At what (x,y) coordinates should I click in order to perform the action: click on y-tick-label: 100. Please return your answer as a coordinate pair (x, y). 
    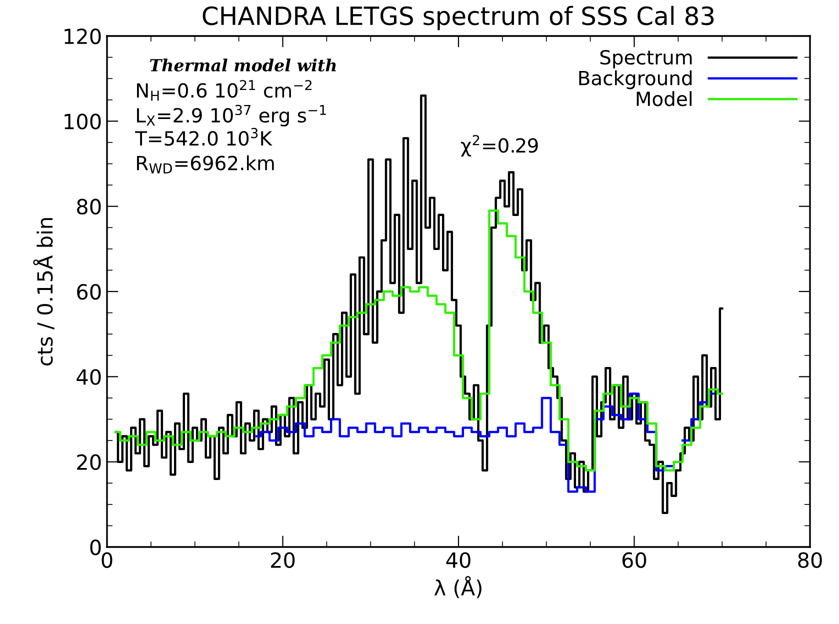
    Looking at the image, I should click on (82, 122).